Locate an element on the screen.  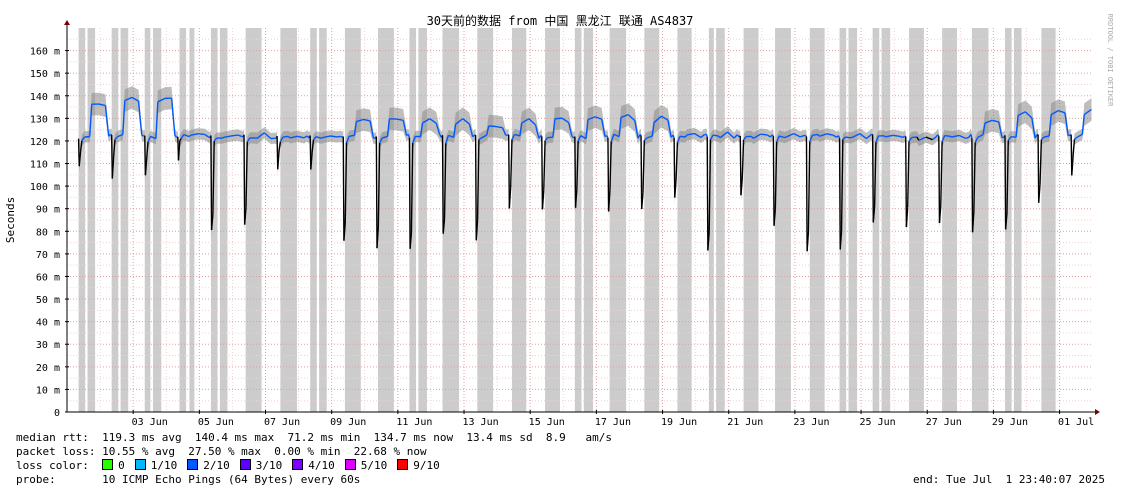
loss-color-item: 9/10 is located at coordinates (418, 465).